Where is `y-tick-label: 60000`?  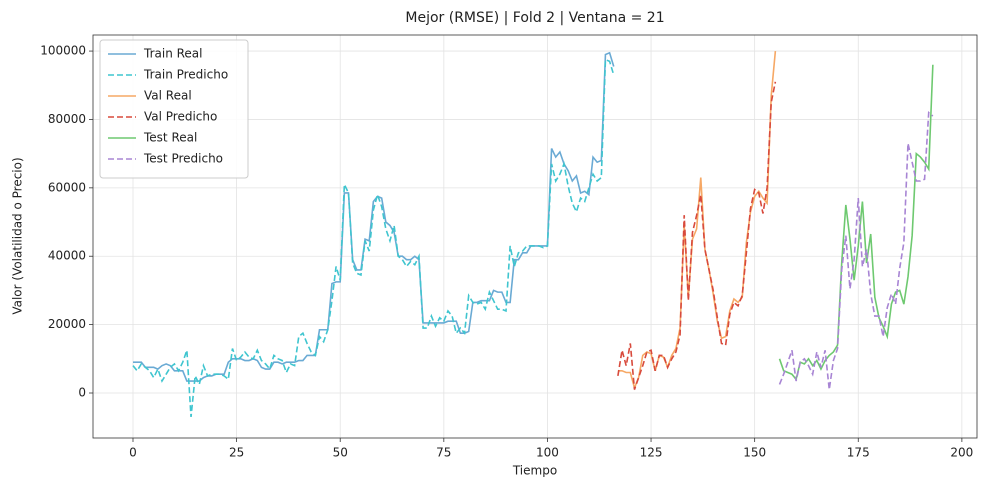
y-tick-label: 60000 is located at coordinates (67, 187).